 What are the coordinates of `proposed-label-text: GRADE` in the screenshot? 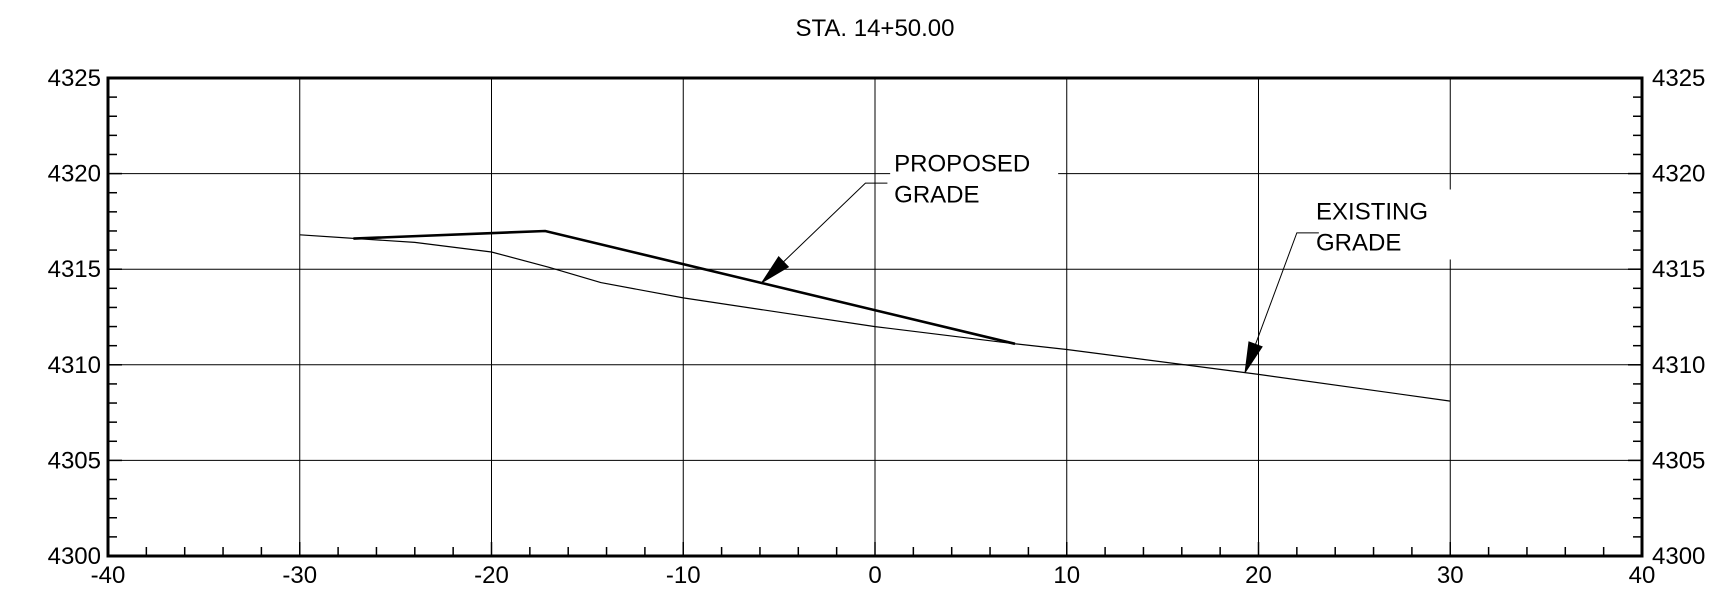 It's located at (936, 195).